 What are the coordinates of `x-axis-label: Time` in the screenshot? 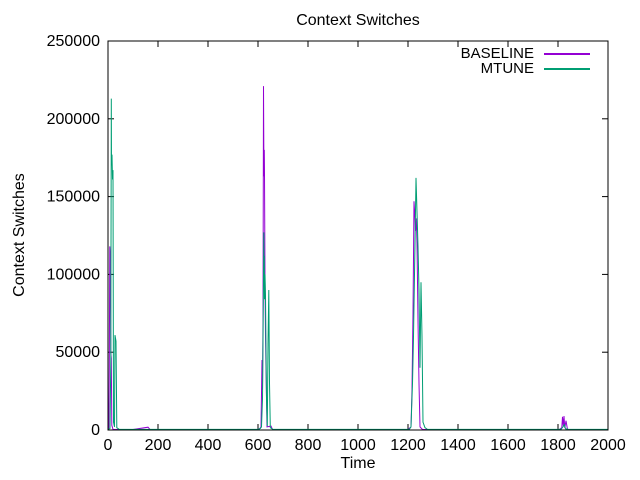 It's located at (358, 463).